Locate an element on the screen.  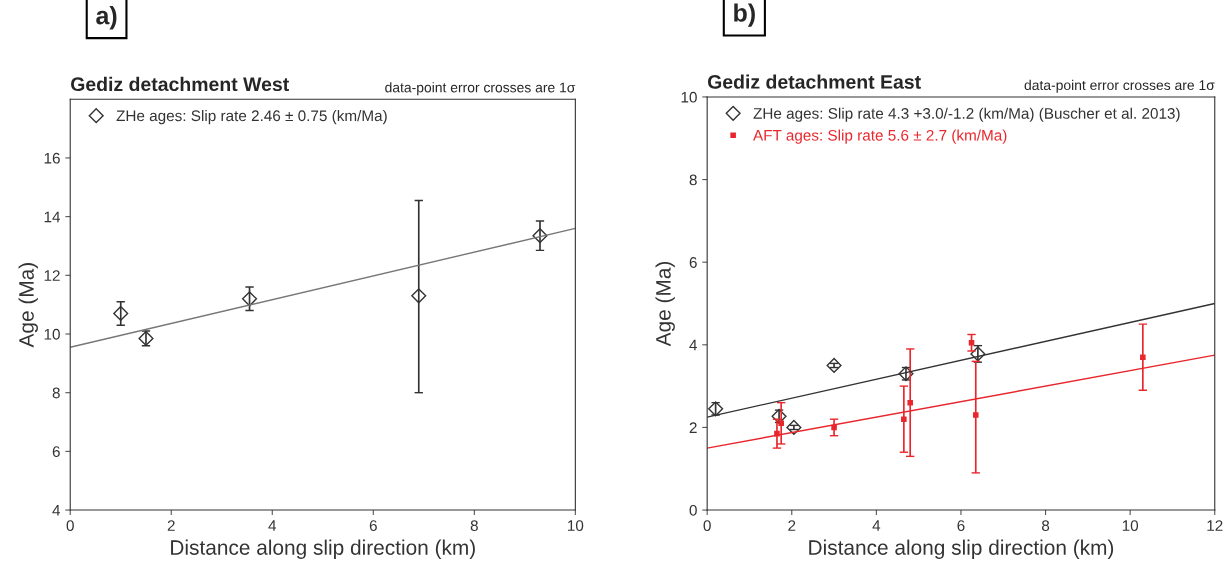
chart-title: Gediz detachment East is located at coordinates (814, 81).